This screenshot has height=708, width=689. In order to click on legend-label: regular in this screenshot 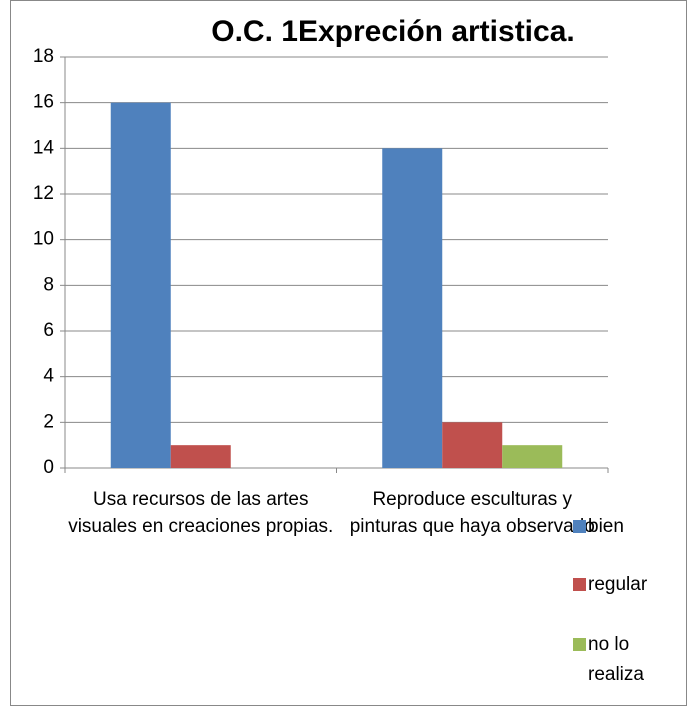, I will do `click(618, 584)`.